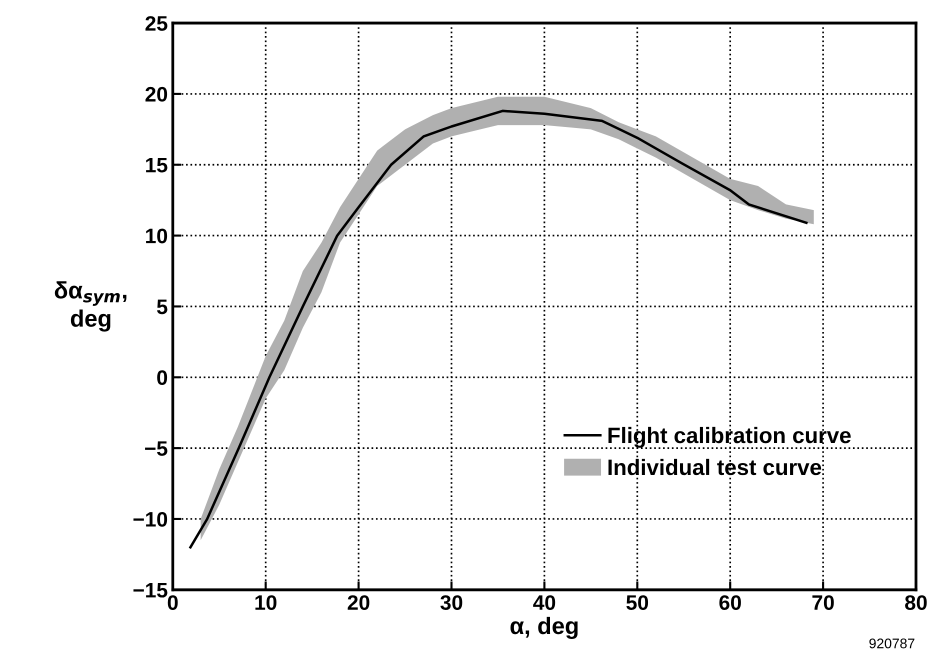  What do you see at coordinates (157, 165) in the screenshot?
I see `y-tick-label: 15` at bounding box center [157, 165].